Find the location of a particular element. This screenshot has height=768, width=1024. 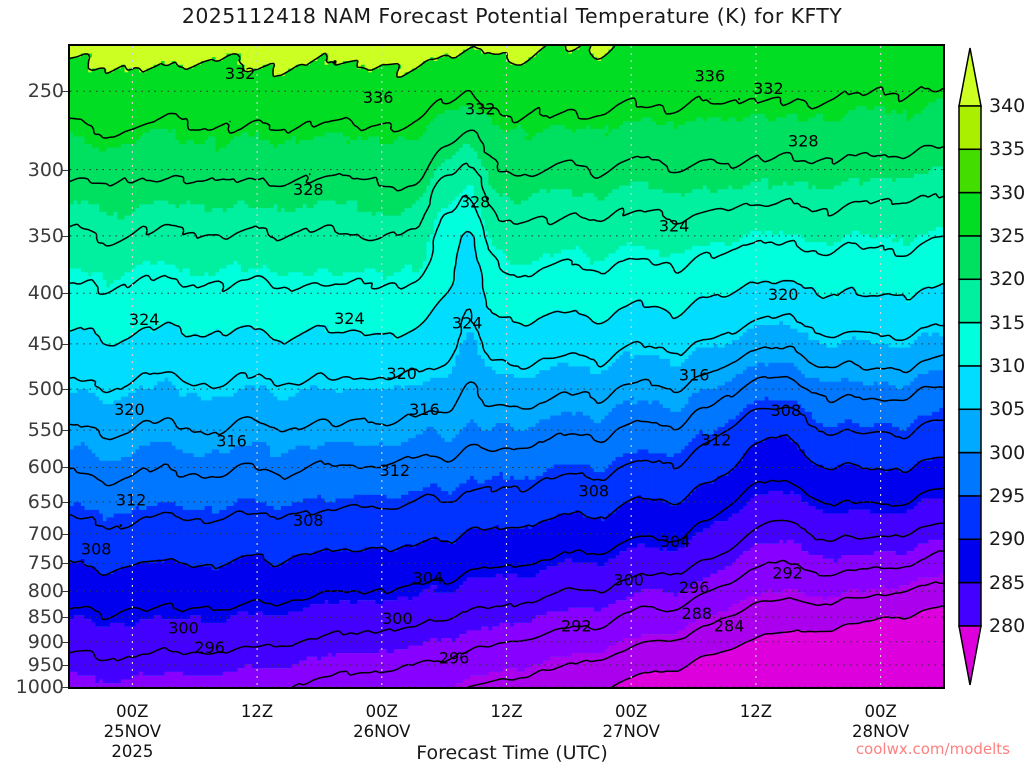

contour-label: 304 is located at coordinates (675, 541).